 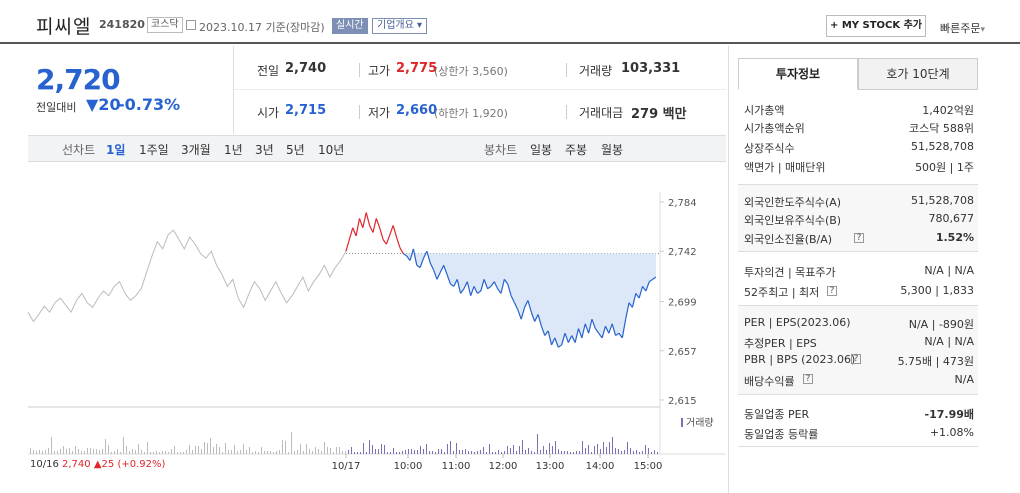 I want to click on candle-chart-label: 봉차트, so click(x=501, y=150).